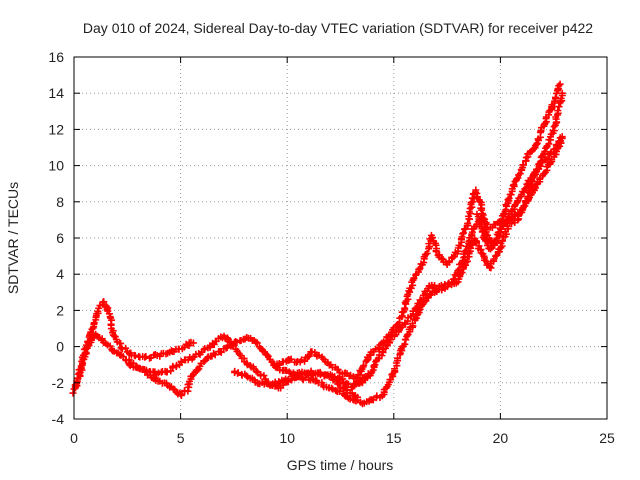 This screenshot has height=480, width=640. What do you see at coordinates (181, 438) in the screenshot?
I see `x-tick-label: 5` at bounding box center [181, 438].